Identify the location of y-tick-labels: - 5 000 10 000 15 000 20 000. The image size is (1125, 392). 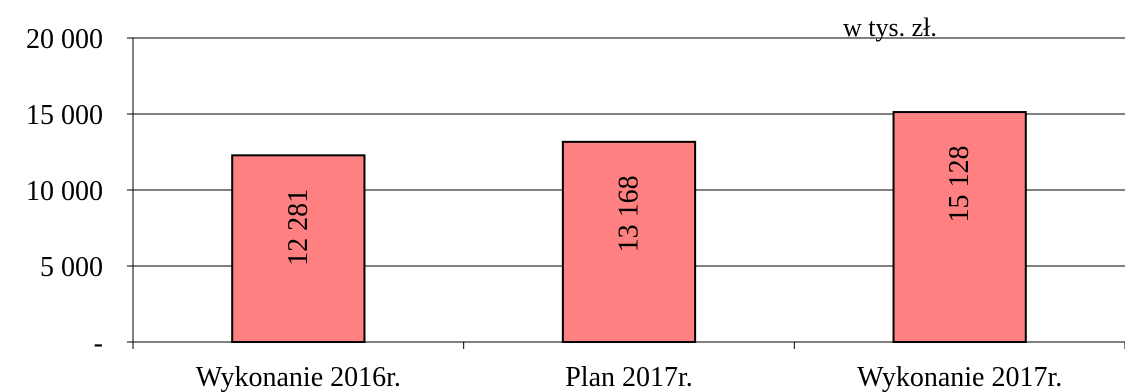
(64, 191).